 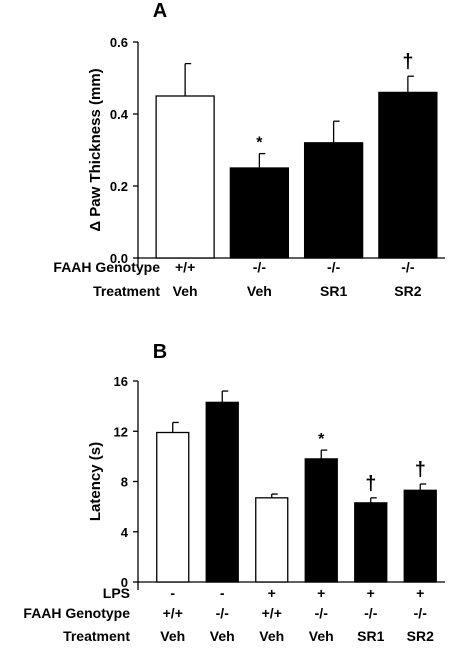 I want to click on panel-label: A, so click(x=160, y=11).